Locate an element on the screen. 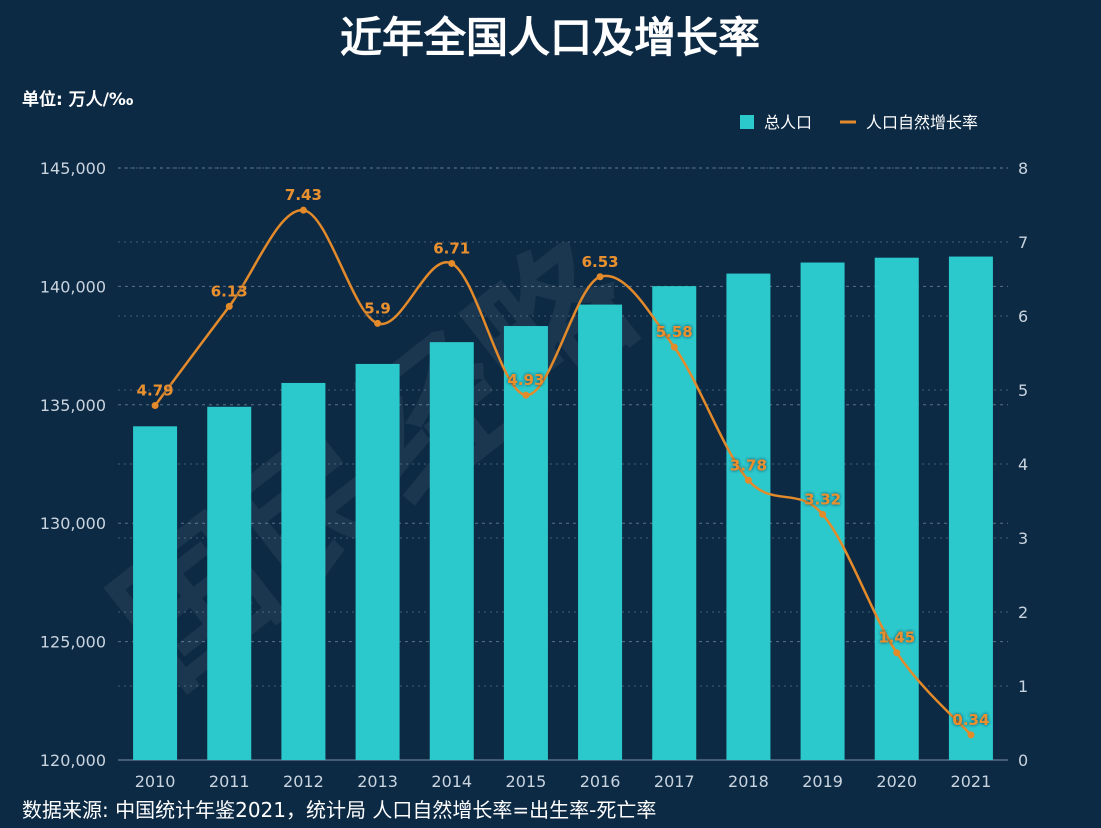  growth-point-2011 is located at coordinates (229, 306).